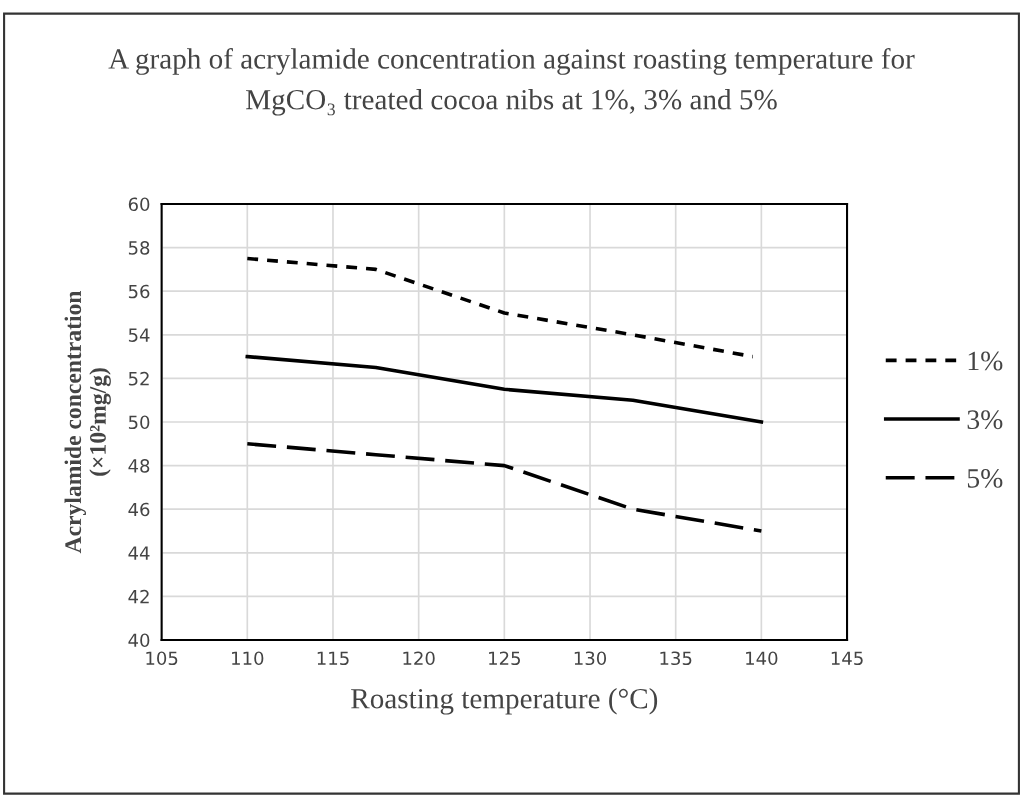 The height and width of the screenshot is (800, 1023). What do you see at coordinates (139, 204) in the screenshot?
I see `y-tick-label: 60` at bounding box center [139, 204].